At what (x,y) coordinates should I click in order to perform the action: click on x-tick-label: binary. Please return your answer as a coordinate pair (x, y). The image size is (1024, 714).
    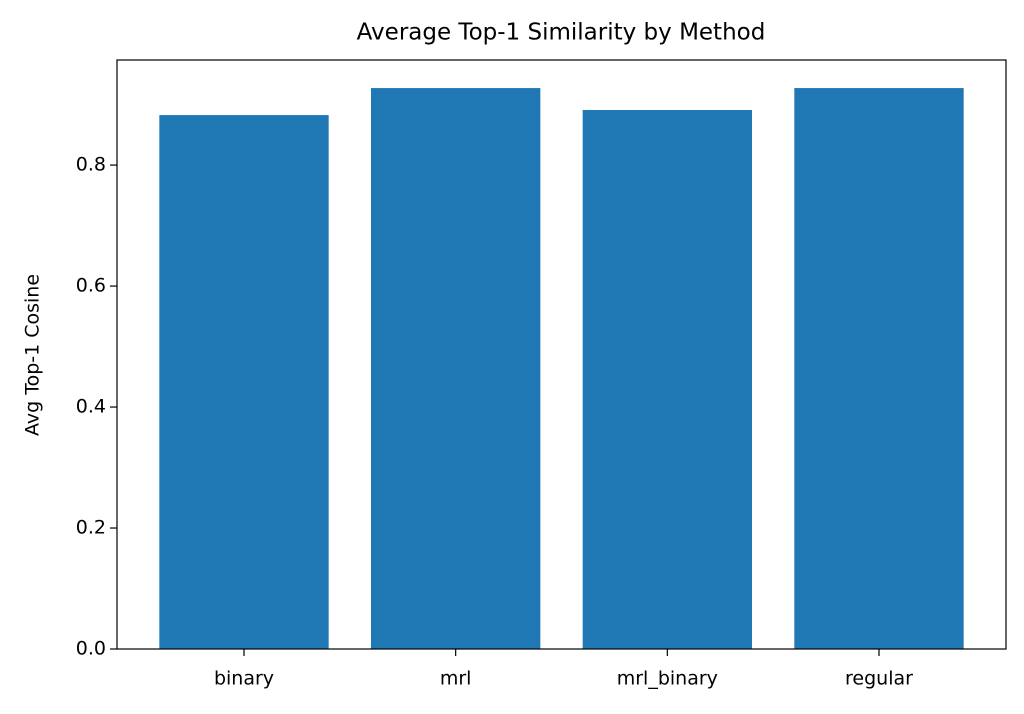
    Looking at the image, I should click on (244, 679).